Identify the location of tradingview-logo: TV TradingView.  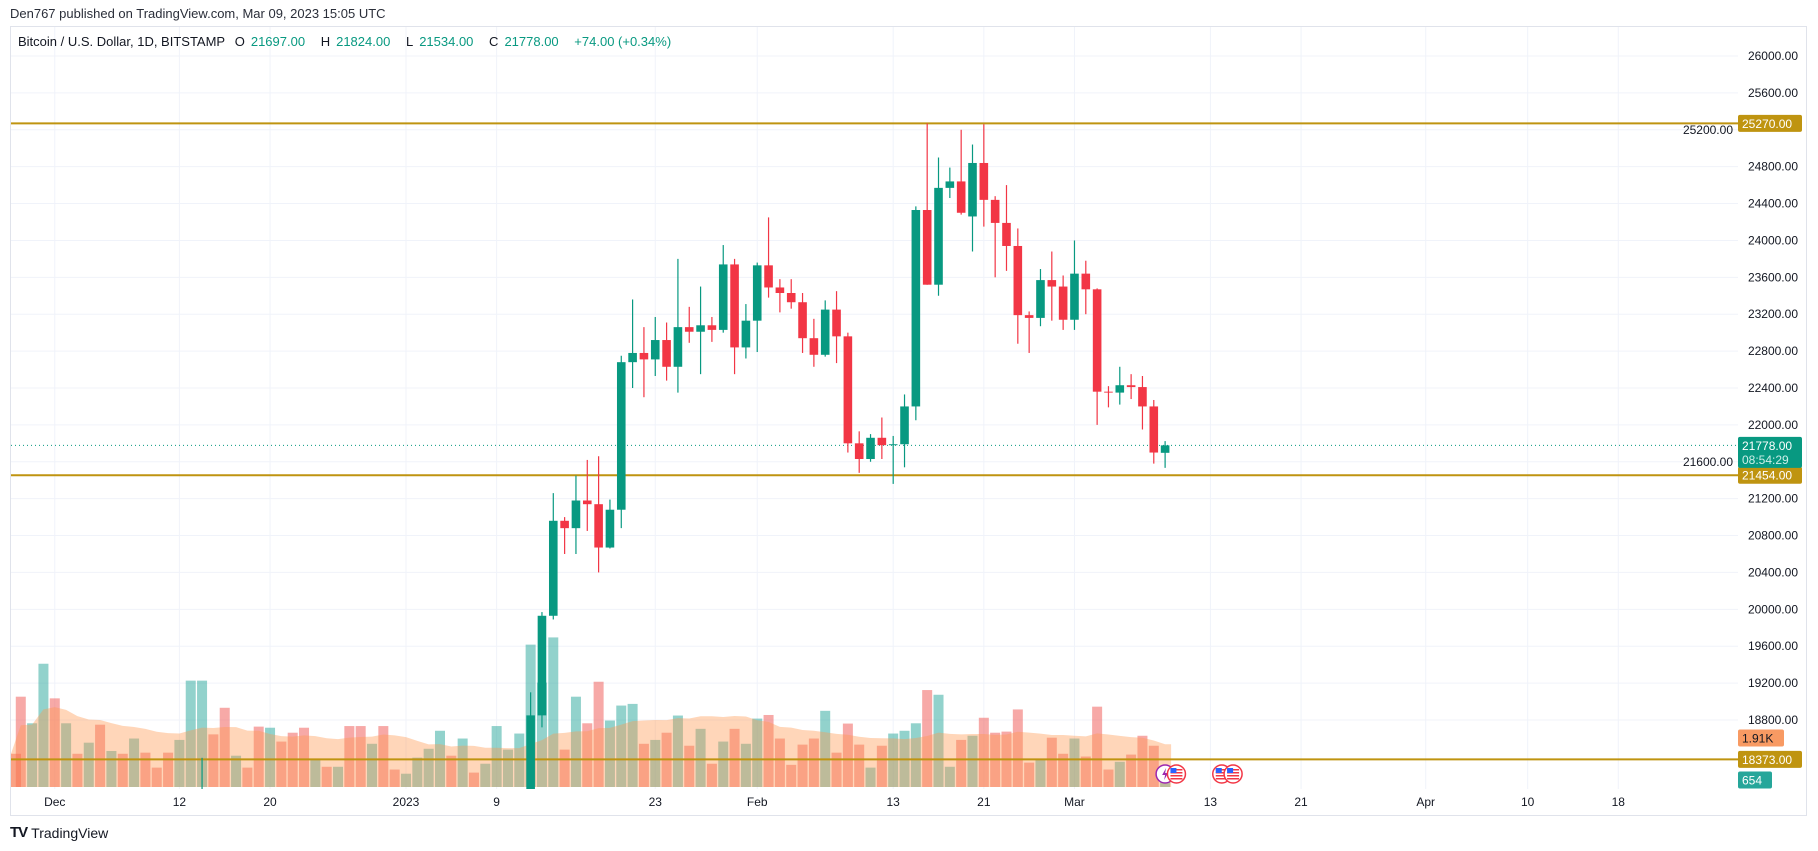
(59, 832).